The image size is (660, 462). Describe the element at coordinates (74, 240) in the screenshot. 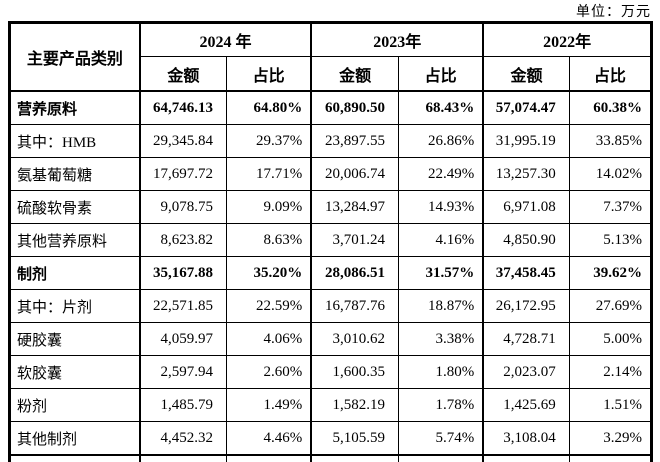

I see `row-label: 其他营养原料` at that location.